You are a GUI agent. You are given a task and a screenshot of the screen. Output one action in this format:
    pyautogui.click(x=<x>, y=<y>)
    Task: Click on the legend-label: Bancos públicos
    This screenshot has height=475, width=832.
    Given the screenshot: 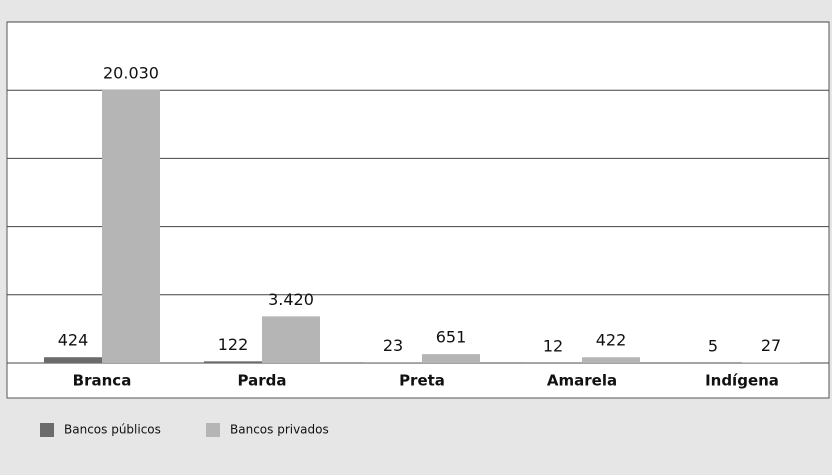 What is the action you would take?
    pyautogui.click(x=112, y=430)
    